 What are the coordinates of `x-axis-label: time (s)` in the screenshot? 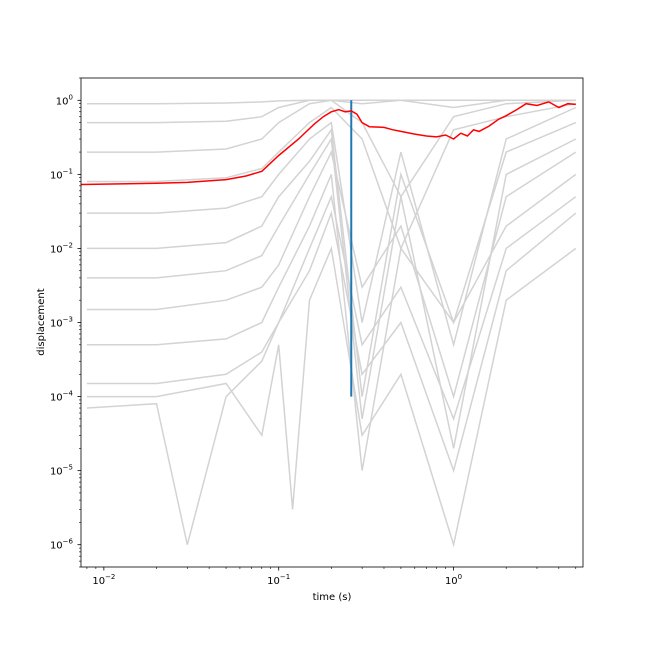 It's located at (332, 597).